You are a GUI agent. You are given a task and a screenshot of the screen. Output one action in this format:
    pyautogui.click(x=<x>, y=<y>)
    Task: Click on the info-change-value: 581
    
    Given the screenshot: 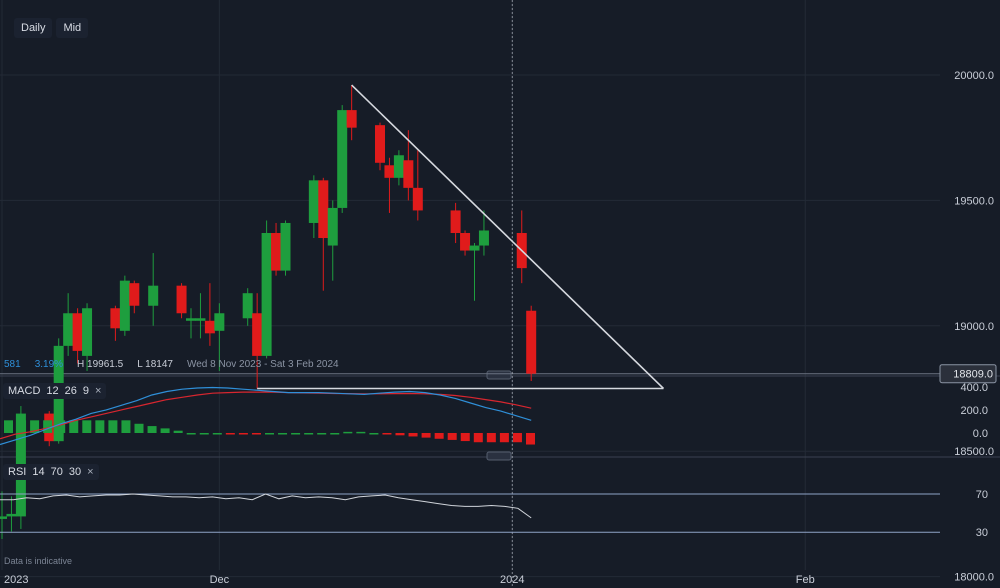 What is the action you would take?
    pyautogui.click(x=12, y=364)
    